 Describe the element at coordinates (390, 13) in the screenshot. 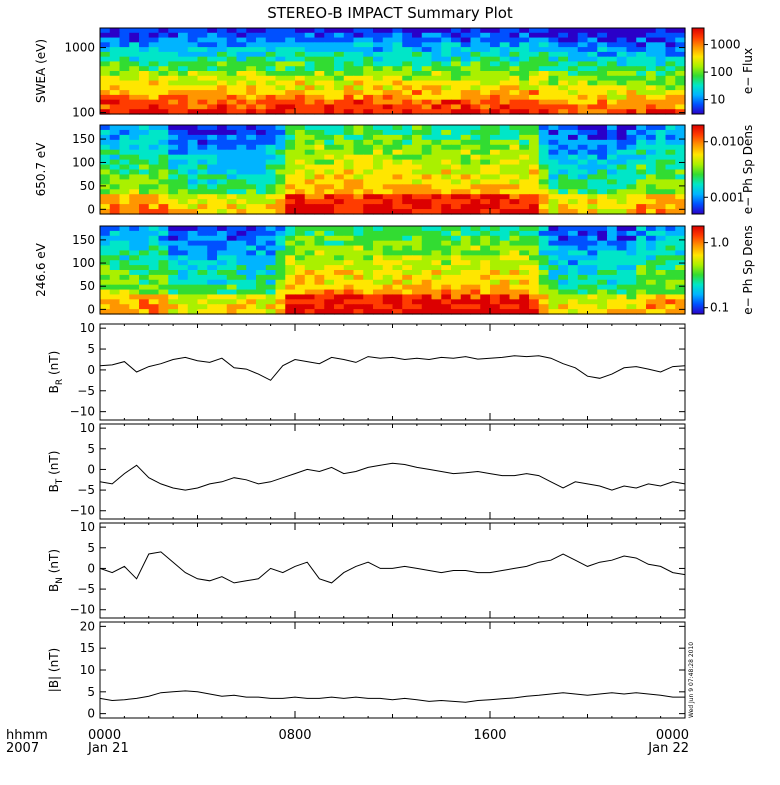

I see `plot-title: STEREO-B IMPACT Summary Plot` at that location.